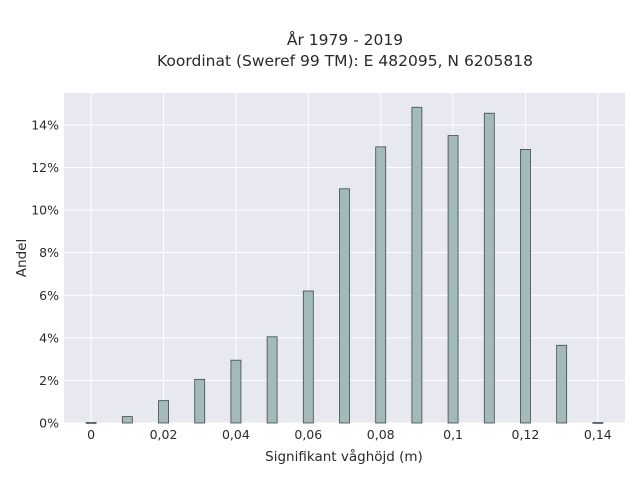 The height and width of the screenshot is (480, 640). I want to click on x-axis-label: Signifikant våghöjd (m), so click(344, 456).